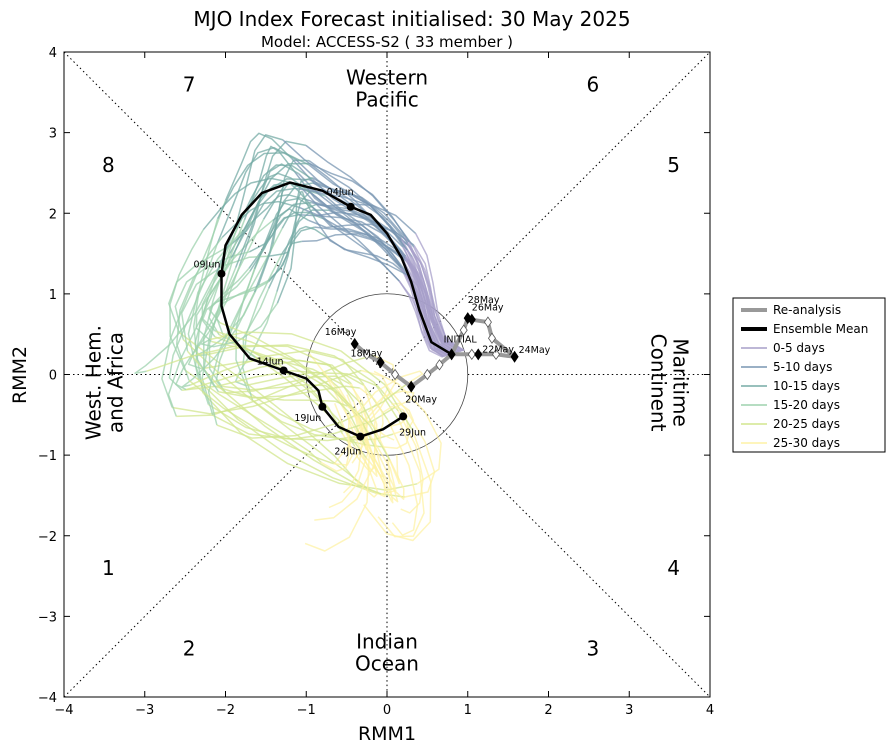  What do you see at coordinates (806, 386) in the screenshot?
I see `legend-entry: 10-15 days` at bounding box center [806, 386].